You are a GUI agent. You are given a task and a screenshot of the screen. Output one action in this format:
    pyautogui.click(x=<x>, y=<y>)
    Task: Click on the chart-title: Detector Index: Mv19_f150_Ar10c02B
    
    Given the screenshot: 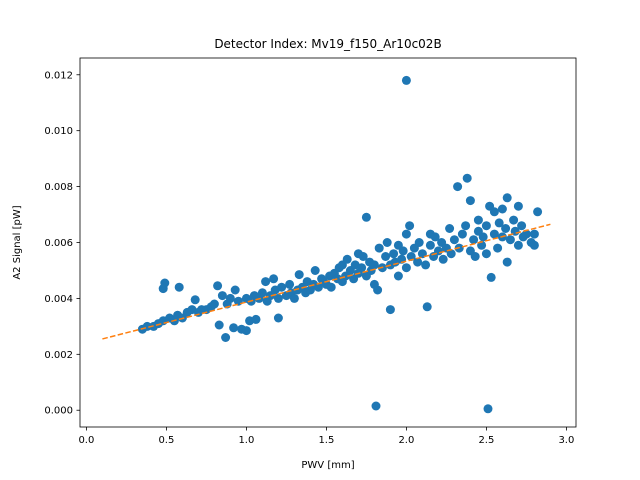 What is the action you would take?
    pyautogui.click(x=327, y=44)
    